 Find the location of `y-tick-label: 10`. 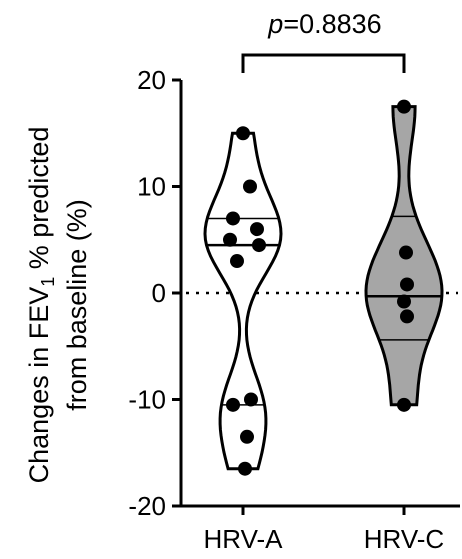

y-tick-label: 10 is located at coordinates (151, 187).